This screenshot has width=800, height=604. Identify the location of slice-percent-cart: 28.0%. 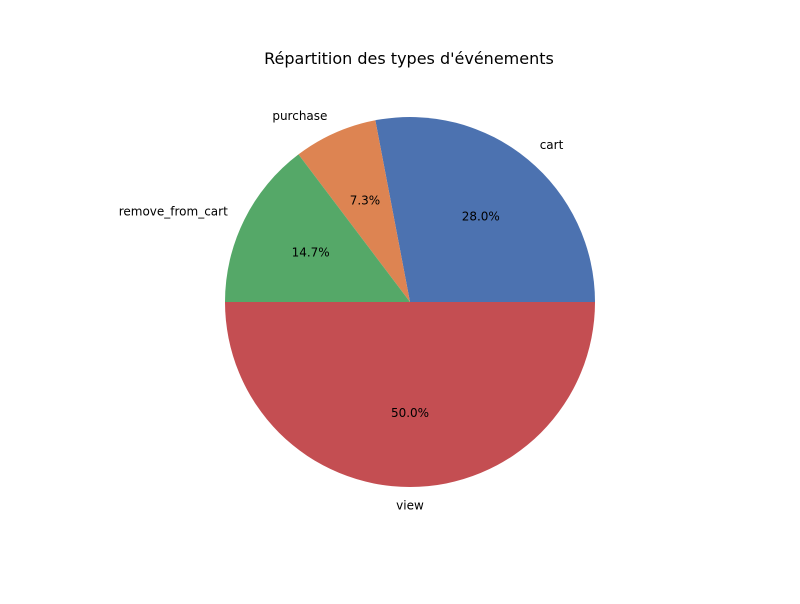
(481, 216).